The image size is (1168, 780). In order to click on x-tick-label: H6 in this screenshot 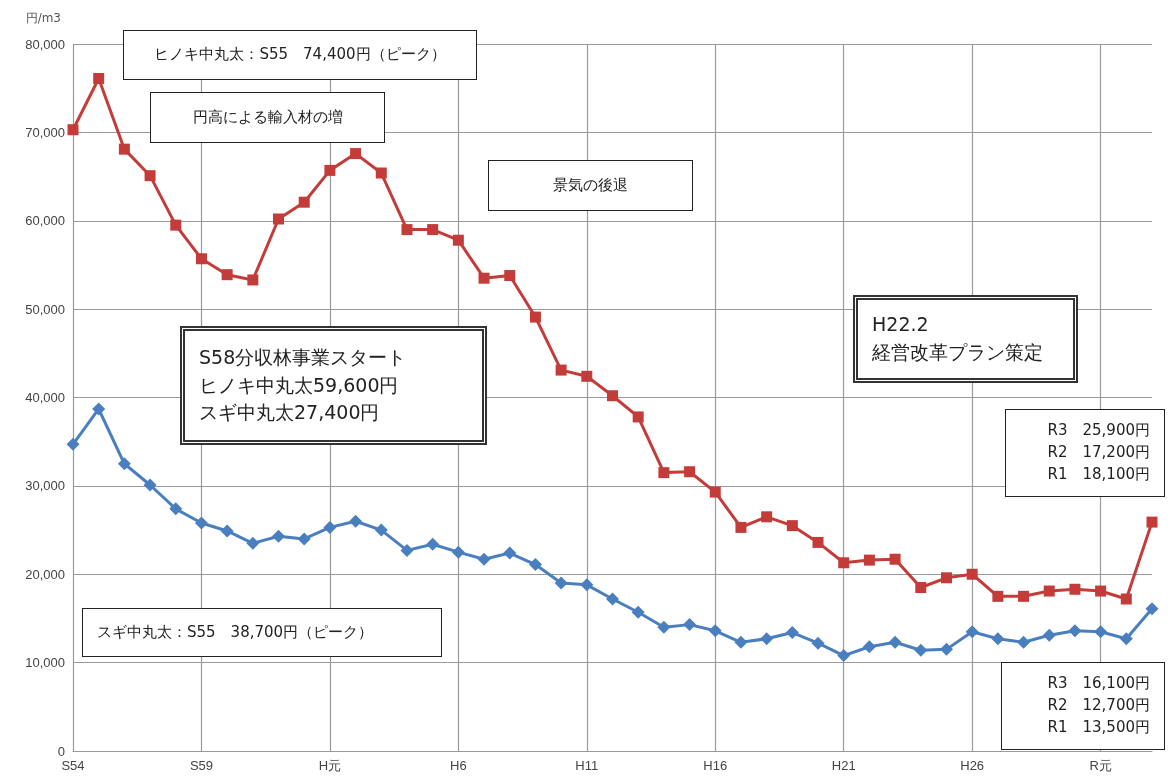, I will do `click(458, 765)`.